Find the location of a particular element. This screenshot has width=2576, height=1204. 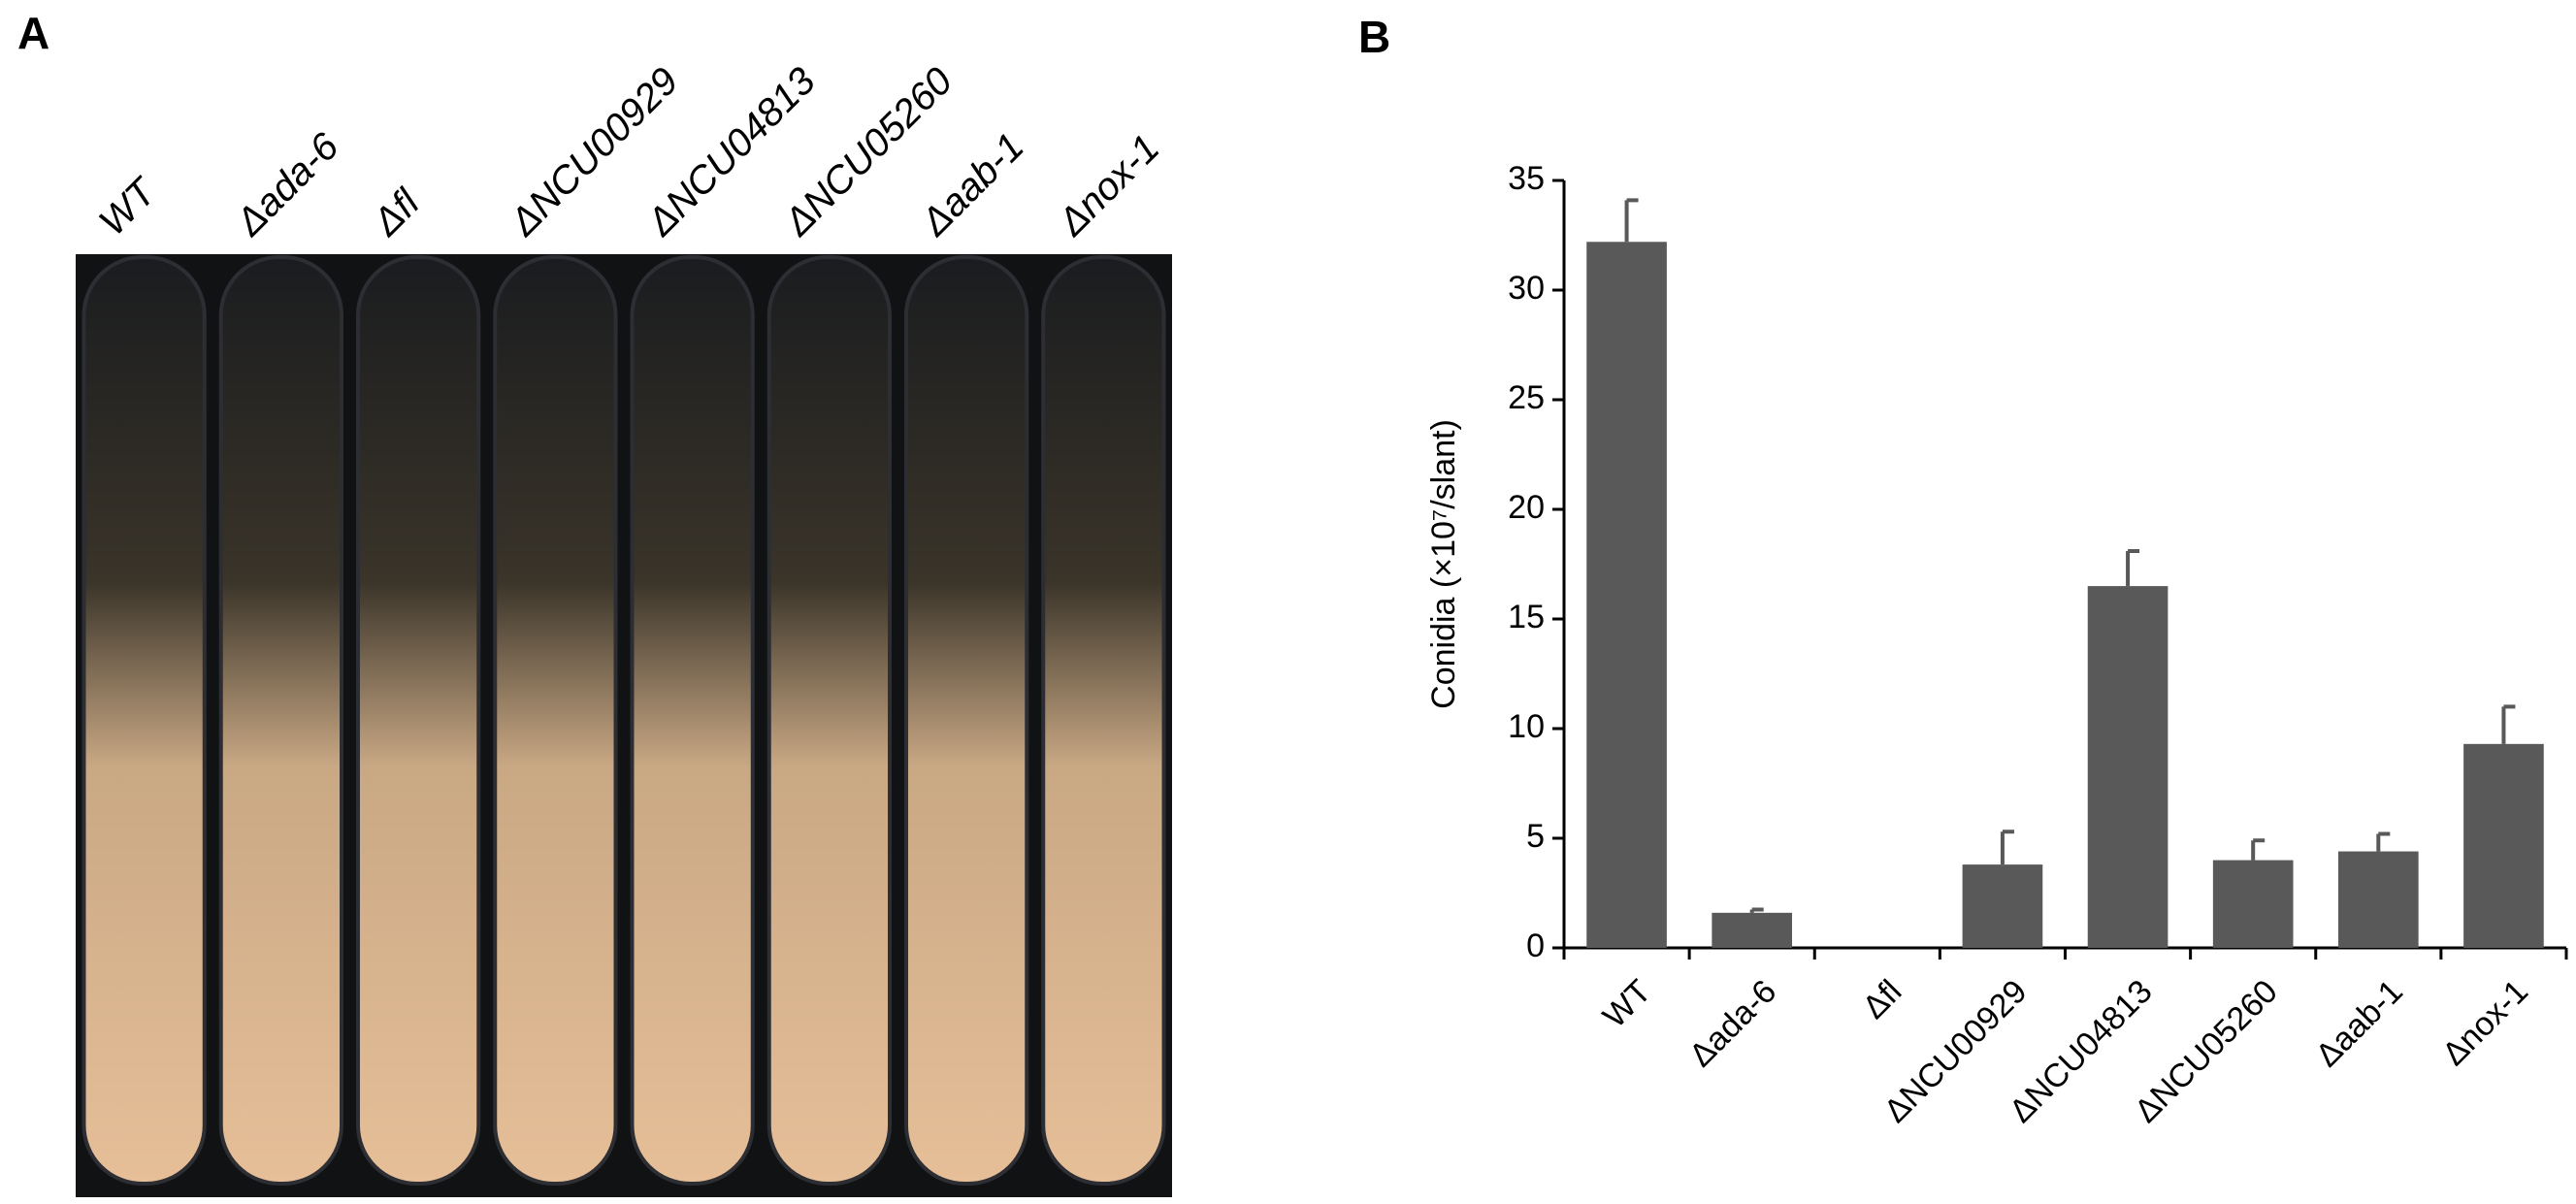

tube-label: Δnox-1 is located at coordinates (1109, 186).